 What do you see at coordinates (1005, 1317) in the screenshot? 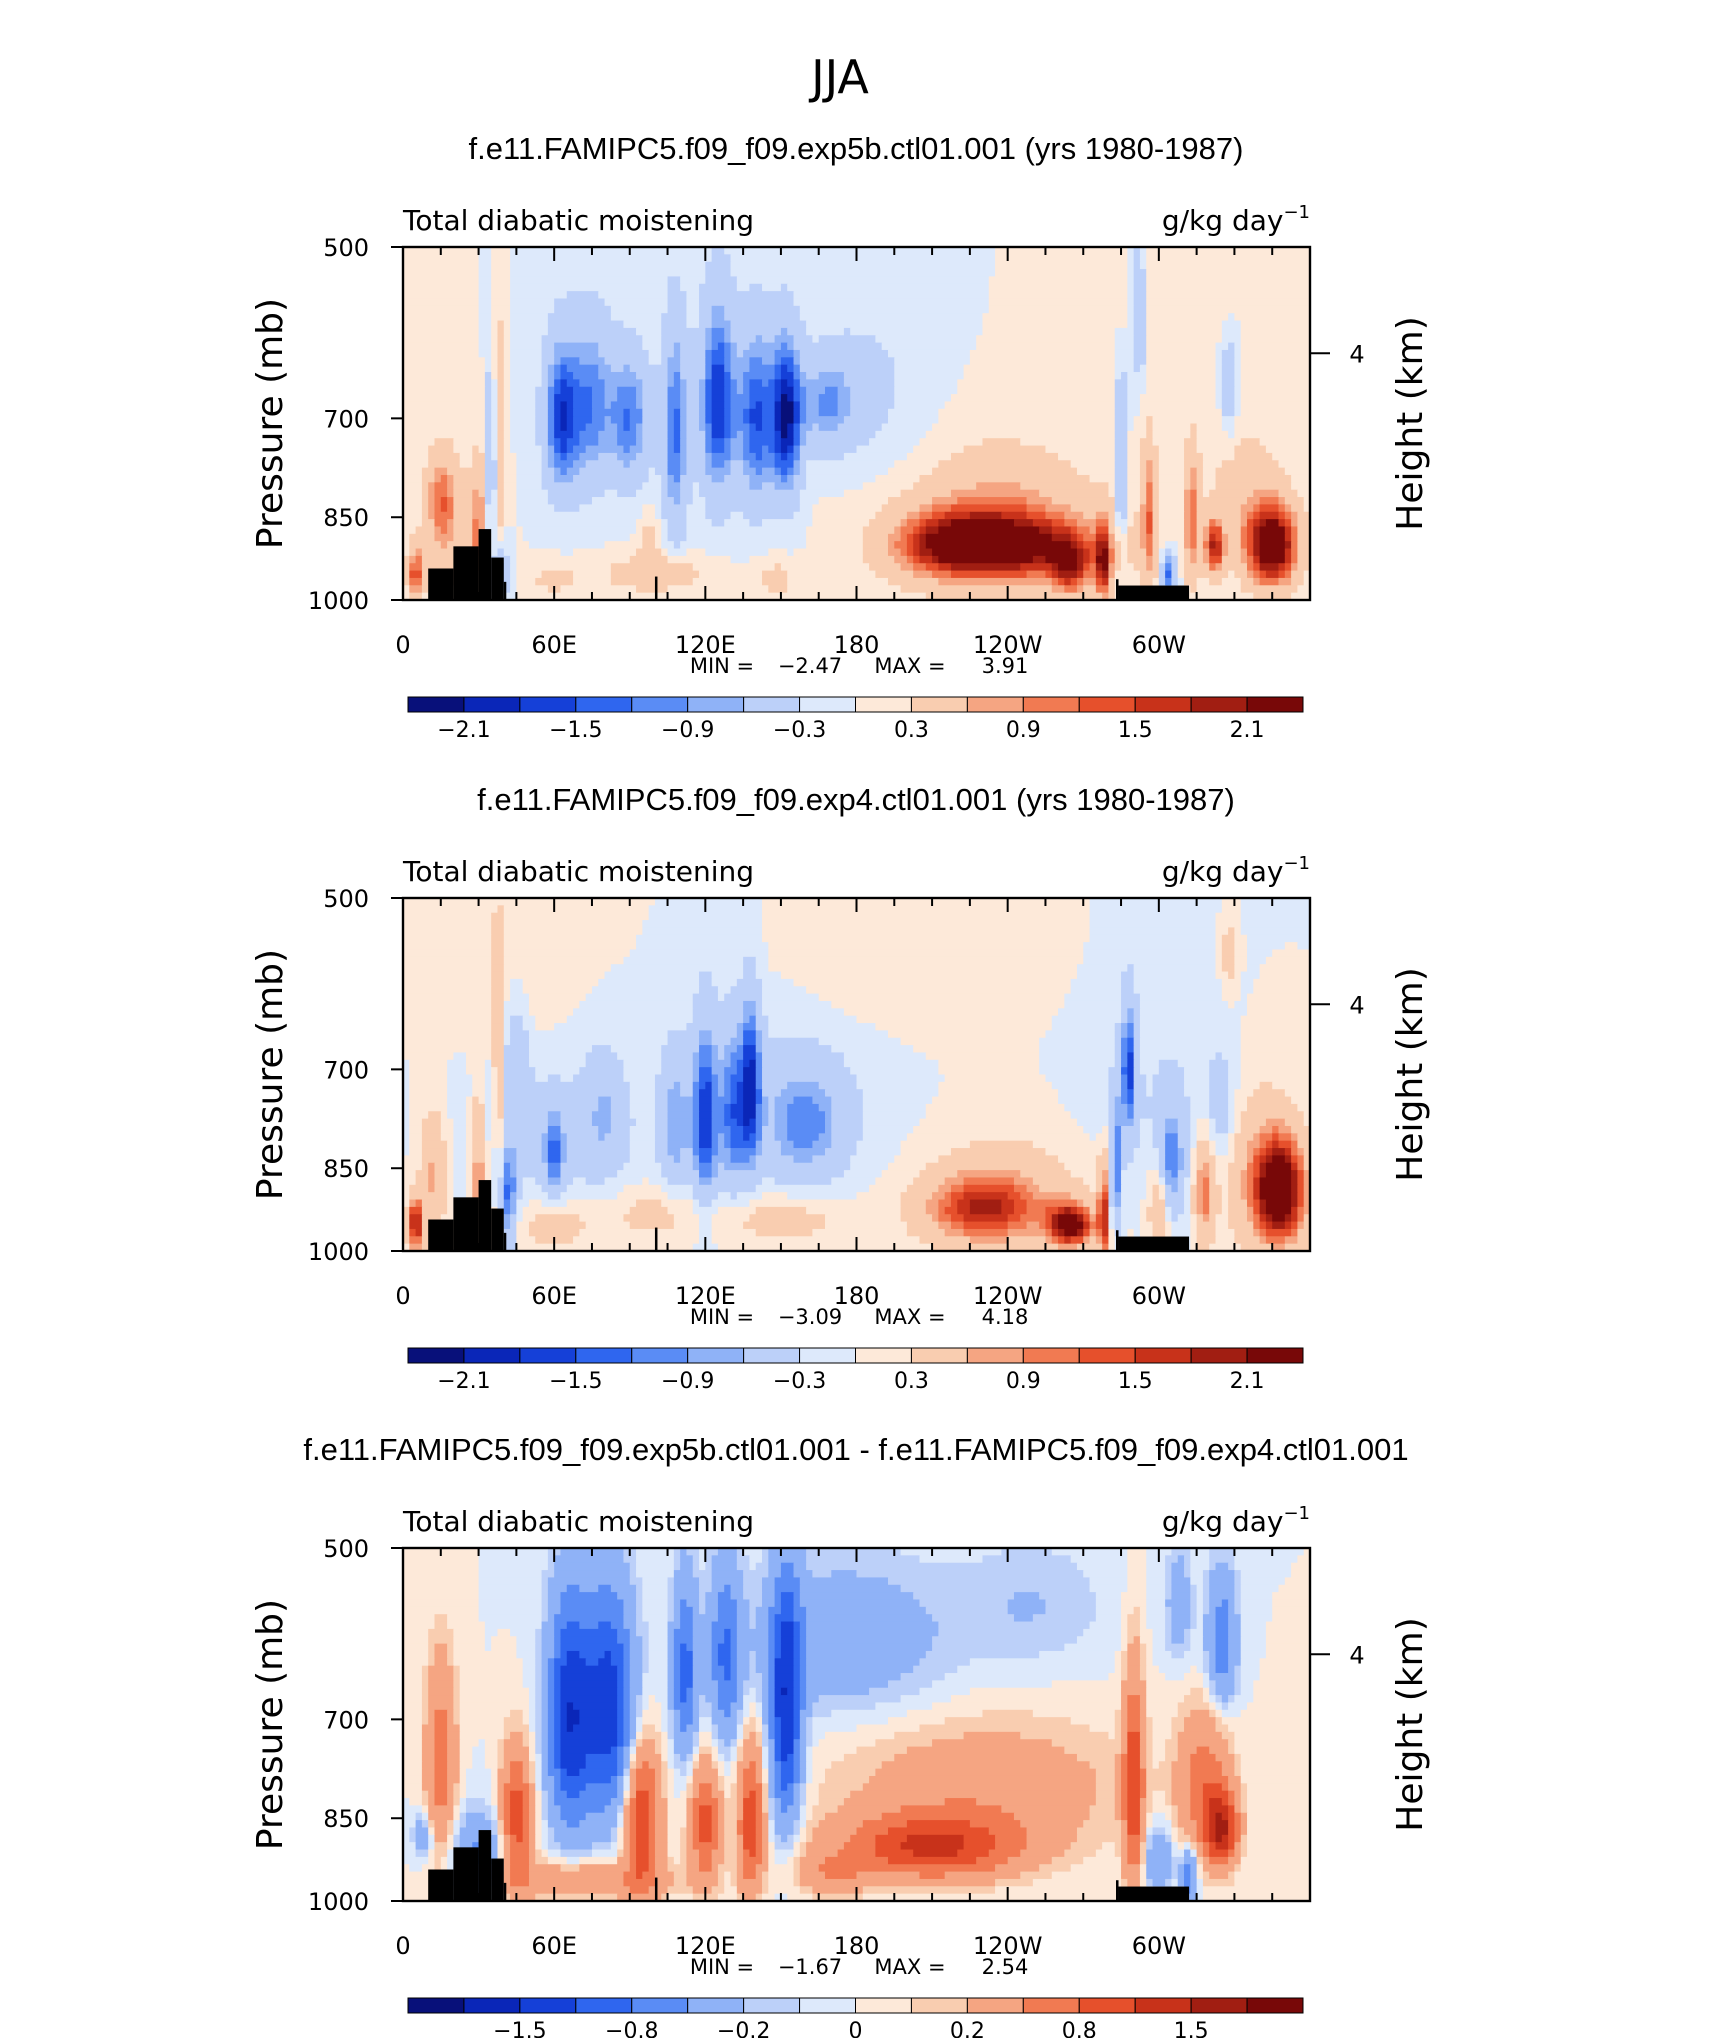
I see `max-value: 4.18` at bounding box center [1005, 1317].